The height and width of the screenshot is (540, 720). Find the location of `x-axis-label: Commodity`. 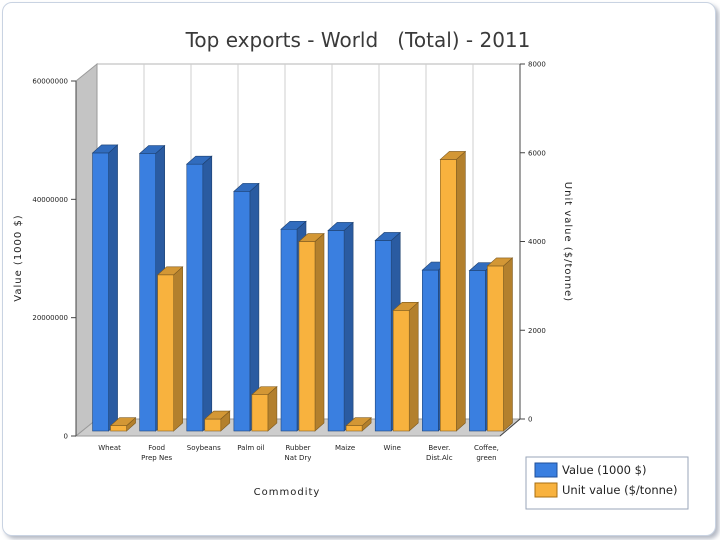

x-axis-label: Commodity is located at coordinates (287, 492).